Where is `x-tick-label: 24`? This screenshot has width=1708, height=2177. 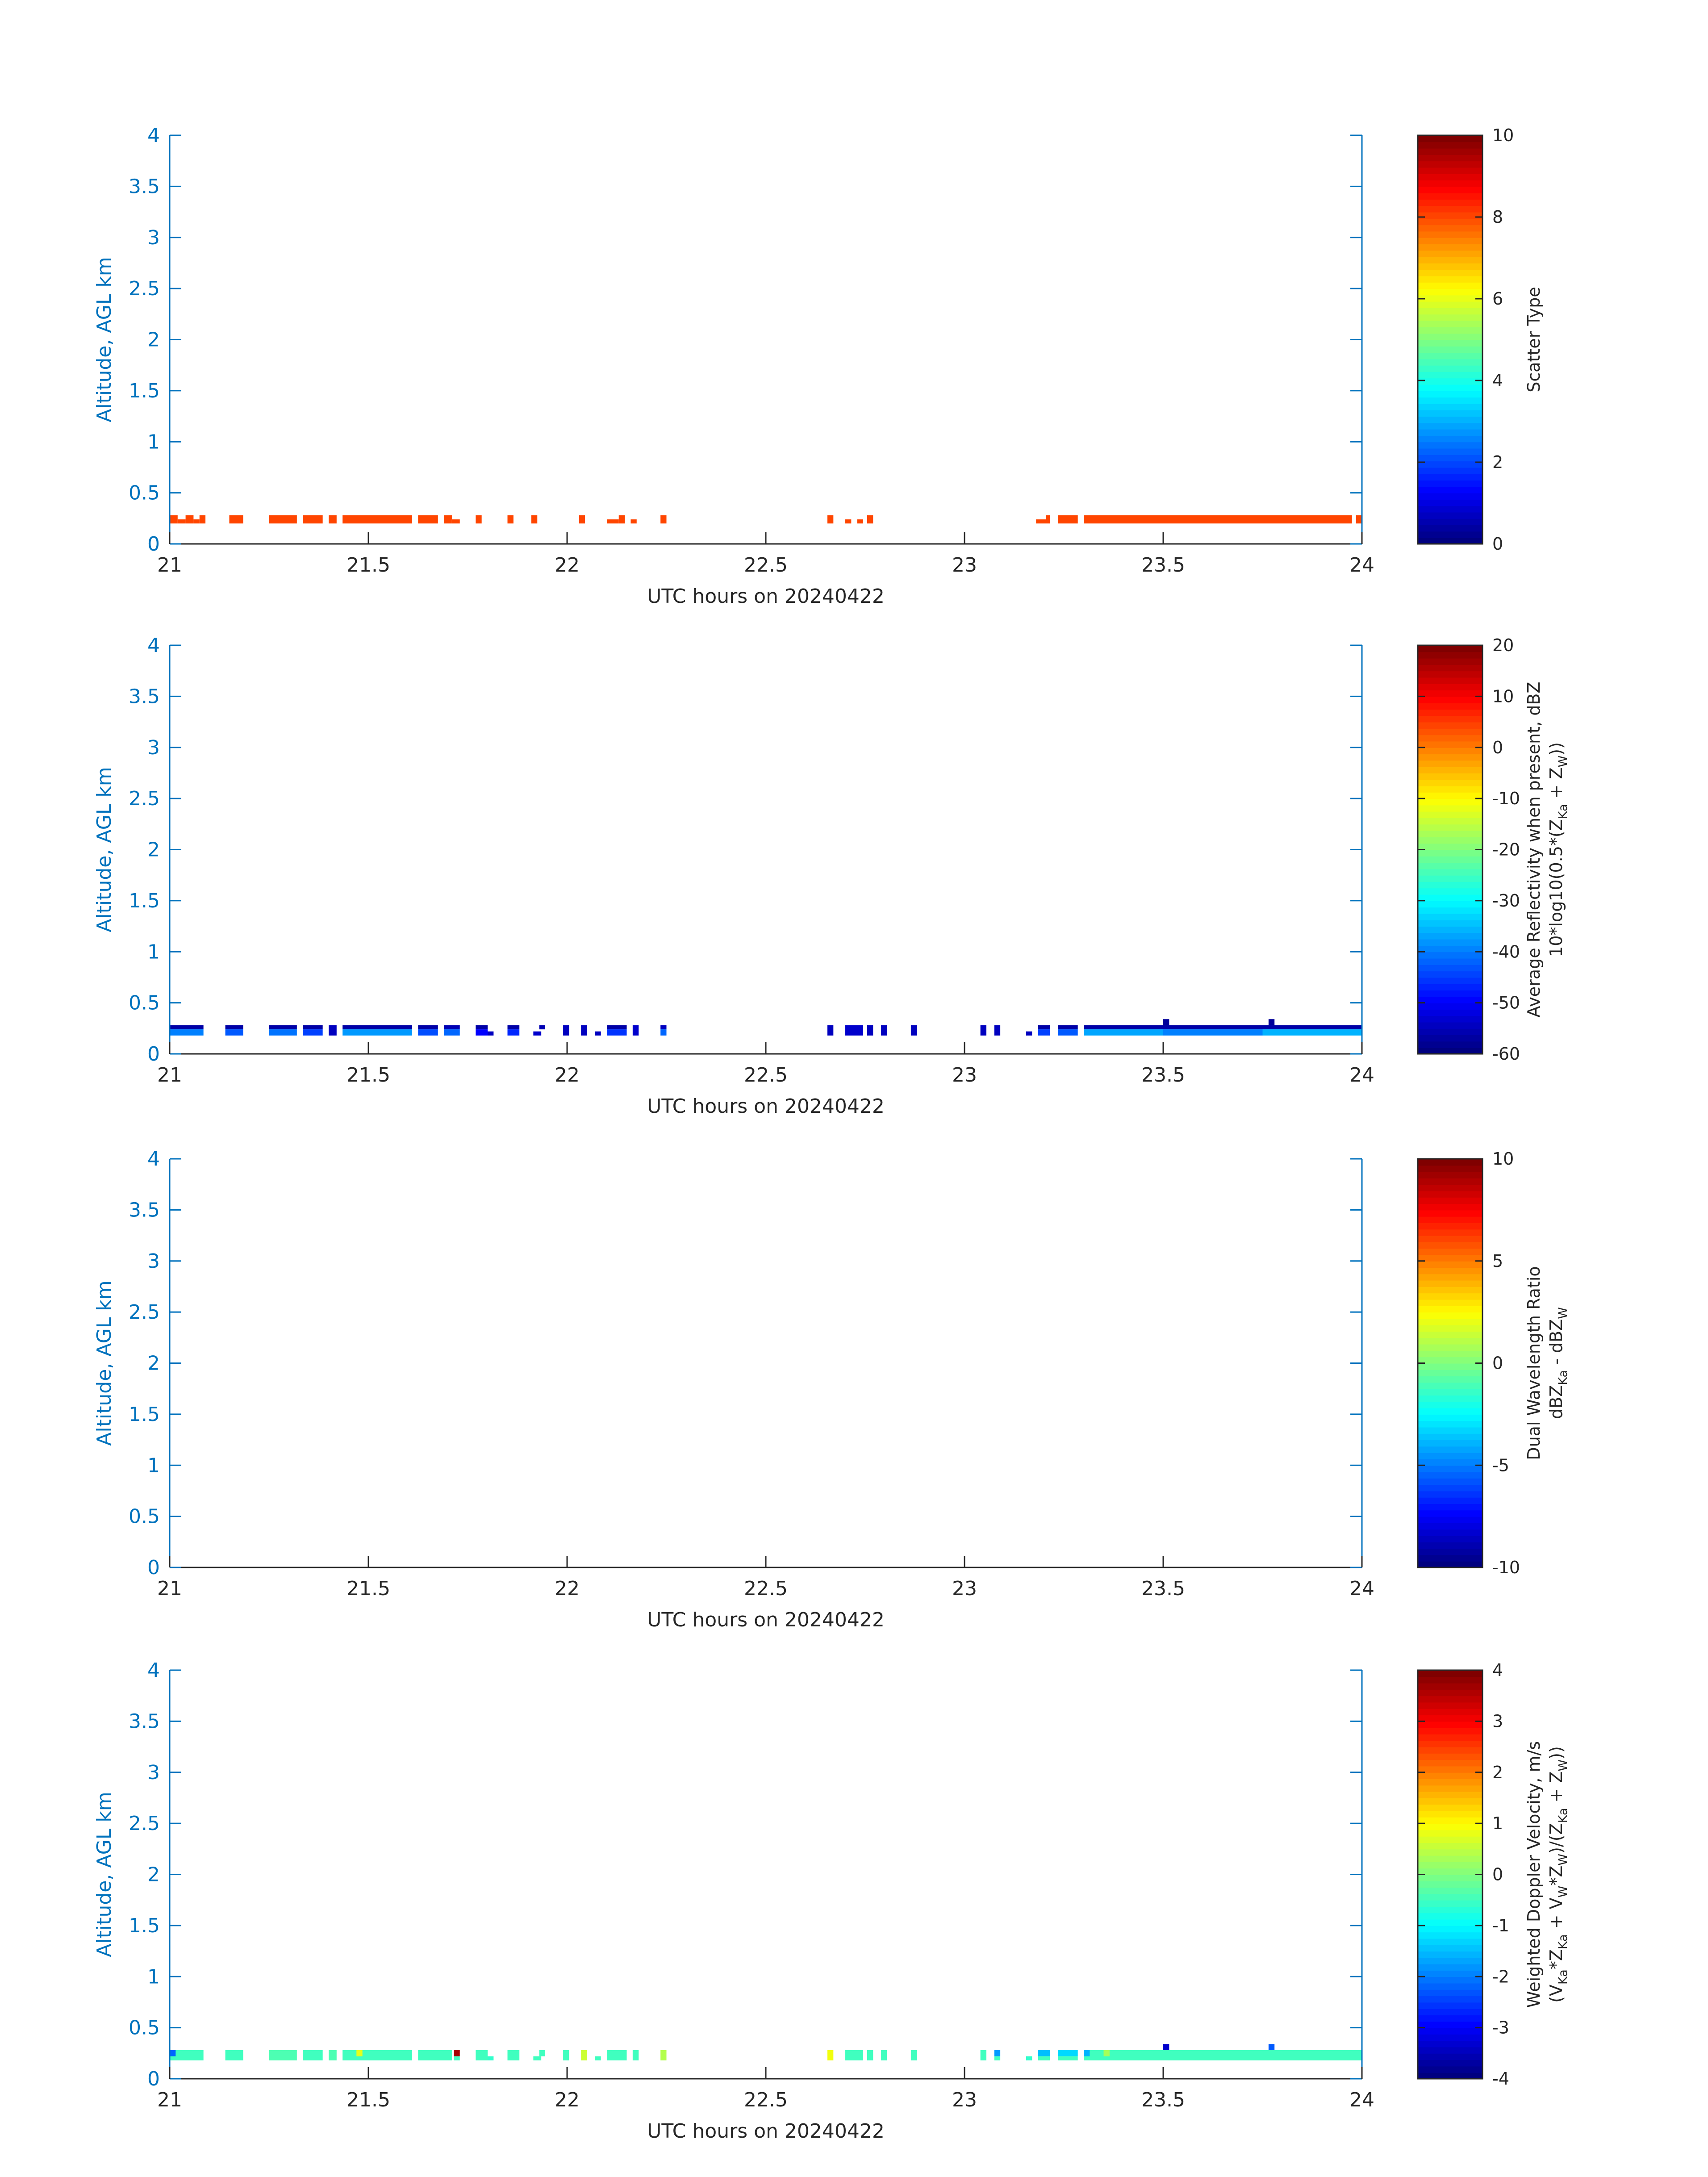 x-tick-label: 24 is located at coordinates (1361, 1588).